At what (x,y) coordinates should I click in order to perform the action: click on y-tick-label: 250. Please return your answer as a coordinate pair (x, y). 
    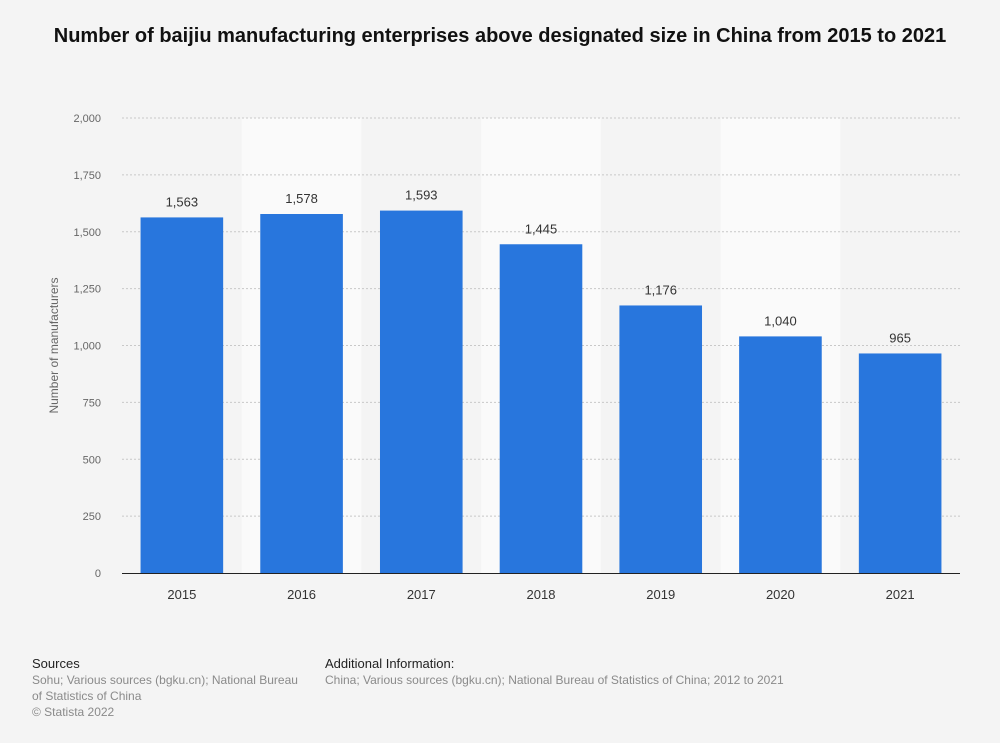
    Looking at the image, I should click on (92, 517).